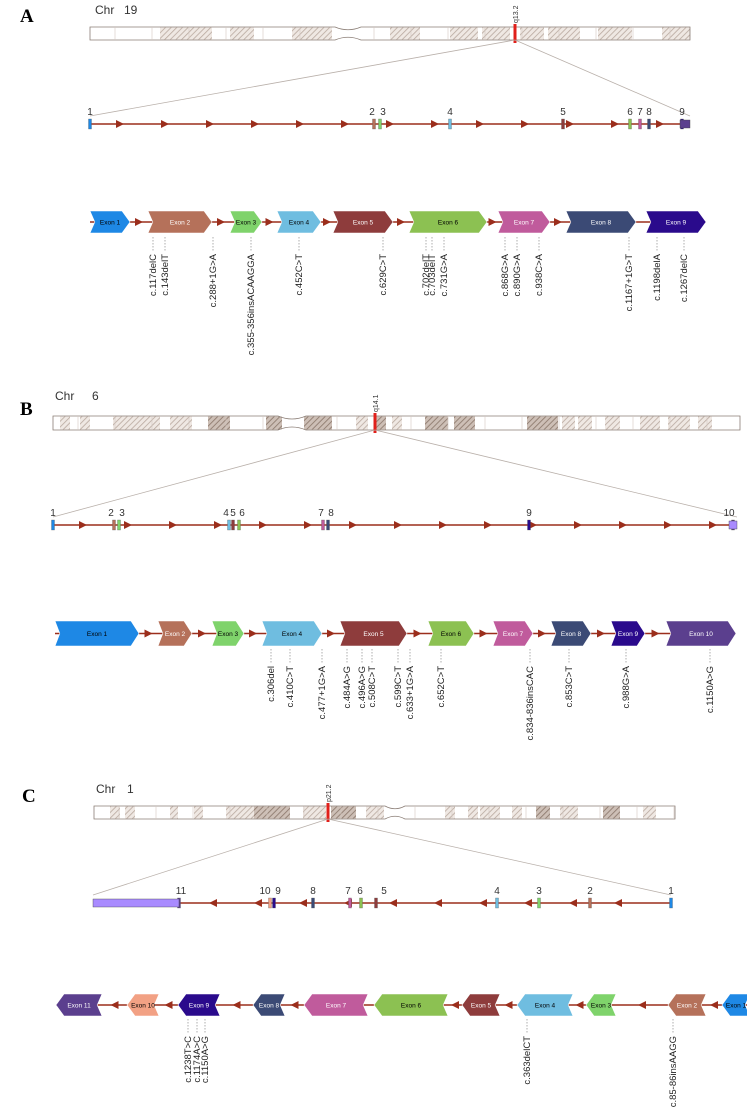  What do you see at coordinates (569, 687) in the screenshot?
I see `mutation-label: c.853C>T` at bounding box center [569, 687].